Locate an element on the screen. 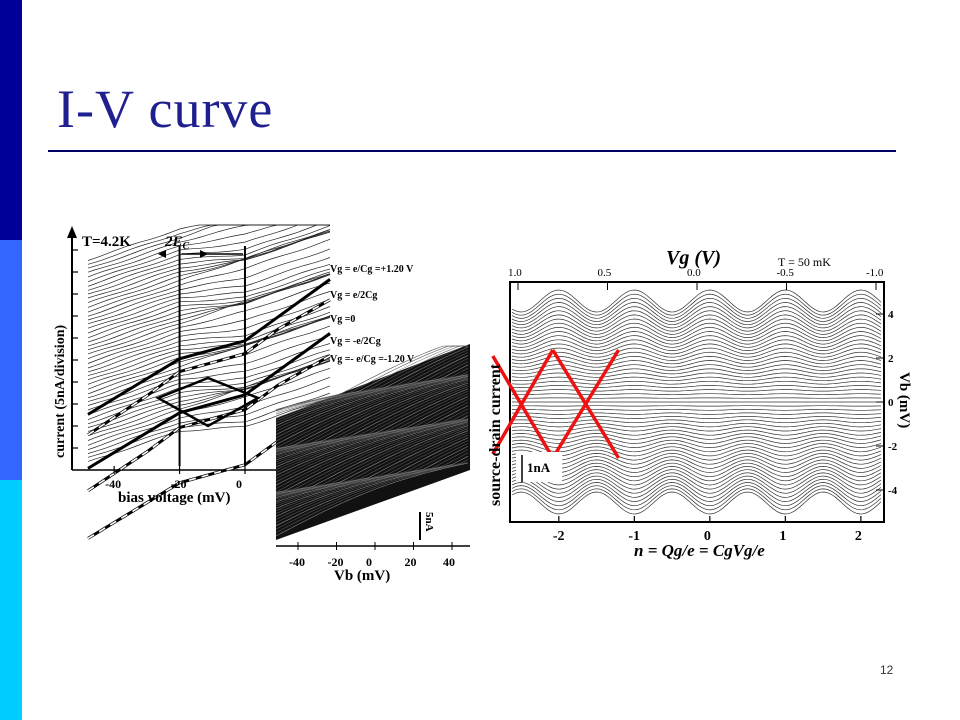 The width and height of the screenshot is (960, 720). right-y-label: Vb (mV) is located at coordinates (904, 400).